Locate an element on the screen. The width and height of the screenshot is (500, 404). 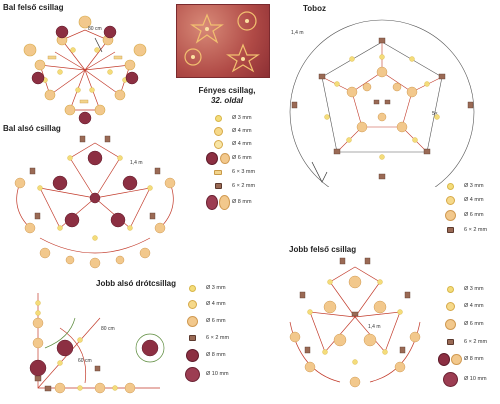
legend-br-item-3: Ø 6 mm is located at coordinates (461, 324).